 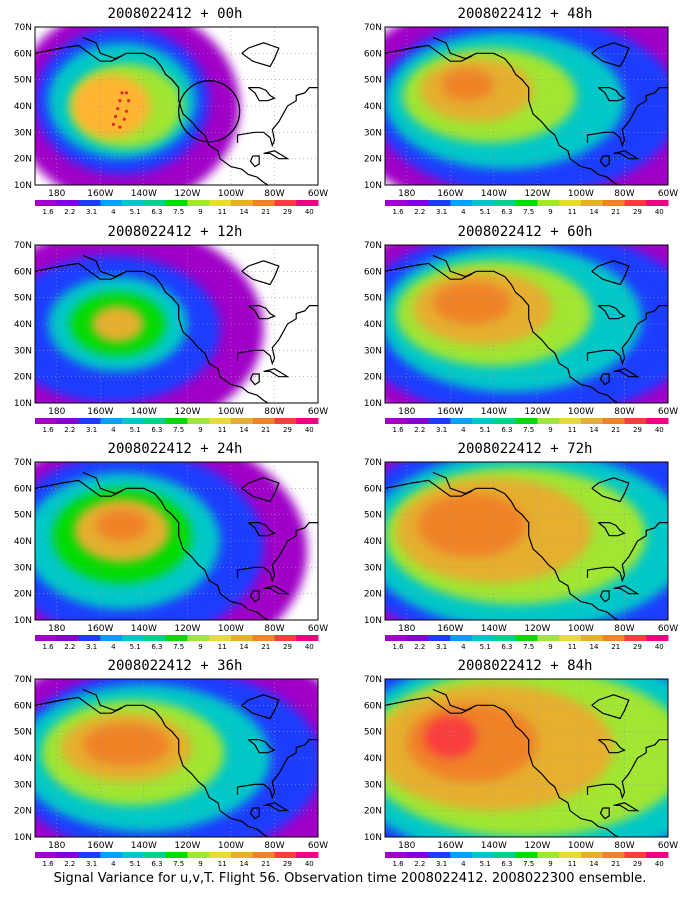 What do you see at coordinates (149, 232) in the screenshot?
I see `panel-base-time: 2008022412` at bounding box center [149, 232].